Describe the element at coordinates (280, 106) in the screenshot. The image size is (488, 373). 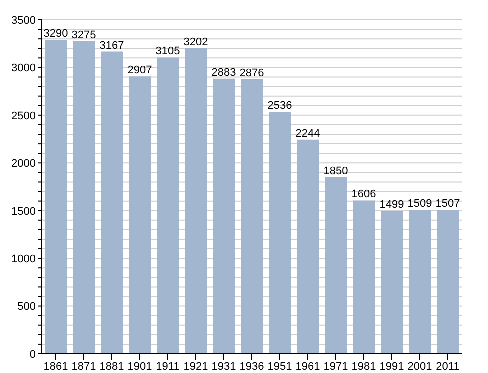
I see `data-label: 2536` at that location.